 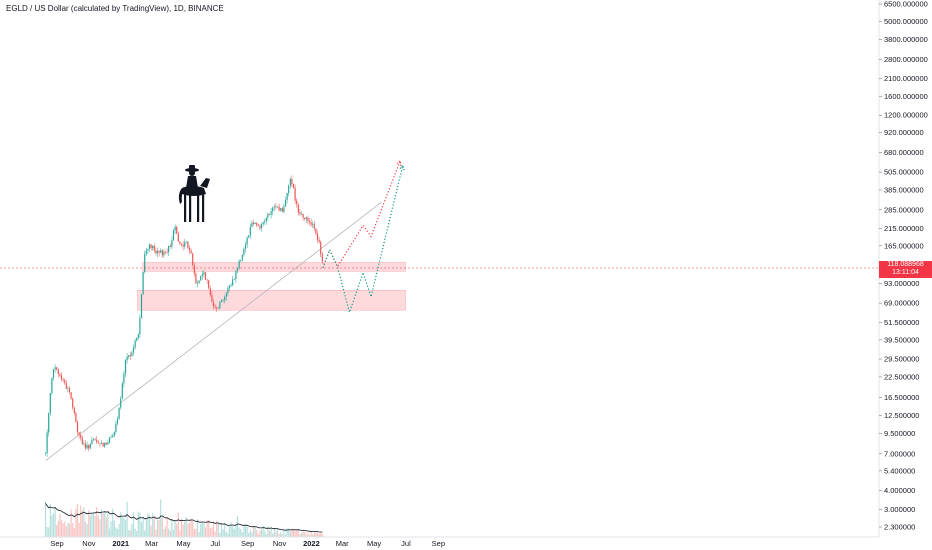 What do you see at coordinates (901, 376) in the screenshot?
I see `y-tick-label: 22.500000` at bounding box center [901, 376].